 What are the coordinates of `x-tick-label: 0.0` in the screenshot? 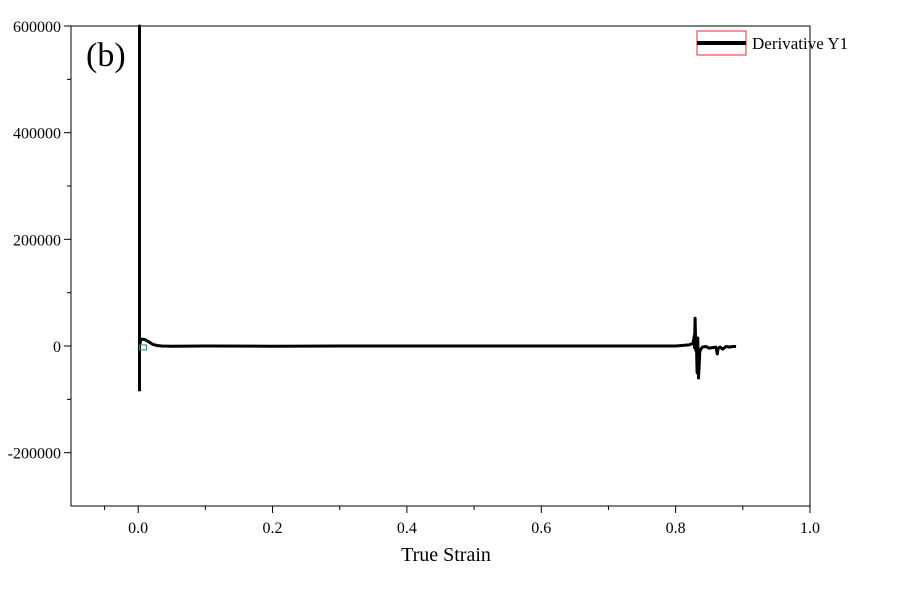 It's located at (138, 528).